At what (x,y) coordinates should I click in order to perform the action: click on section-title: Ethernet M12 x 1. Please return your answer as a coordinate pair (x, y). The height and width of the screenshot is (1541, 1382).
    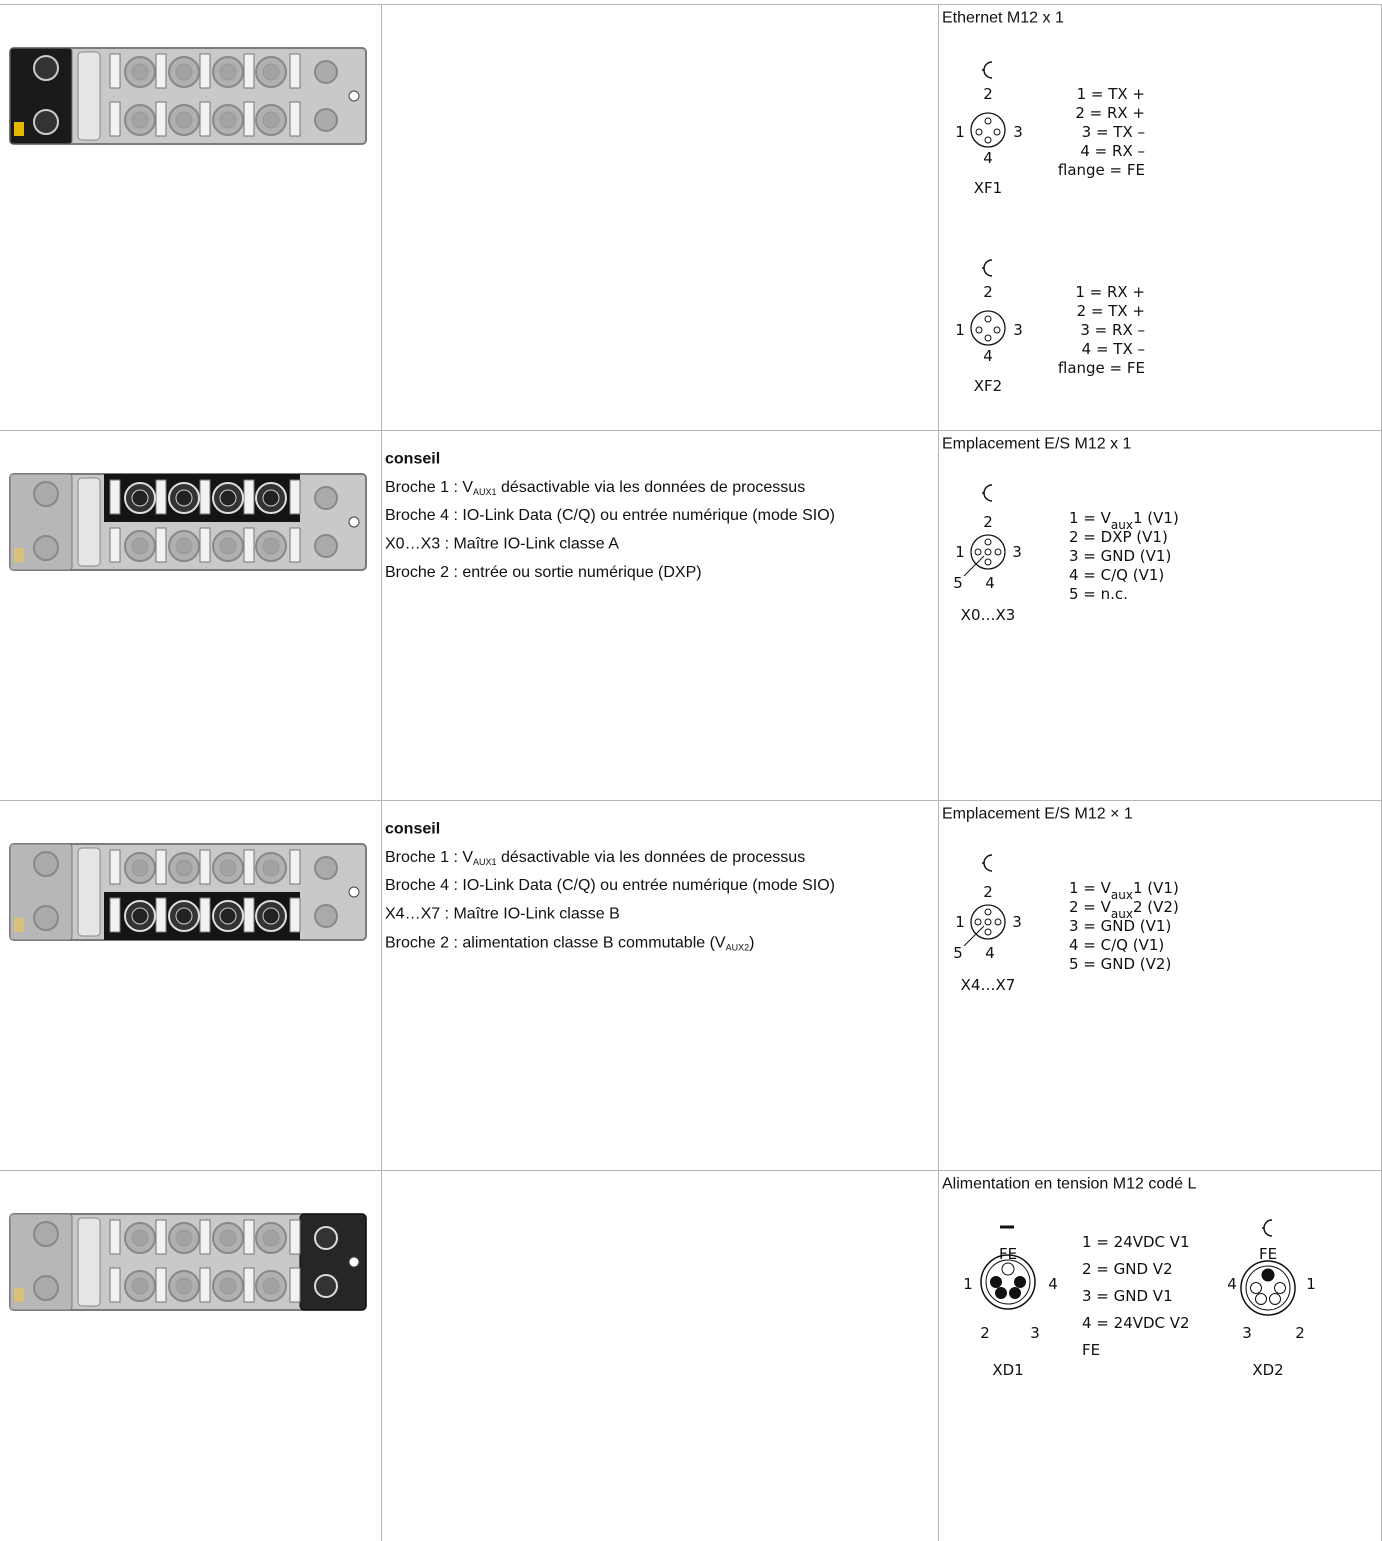
    Looking at the image, I should click on (1003, 18).